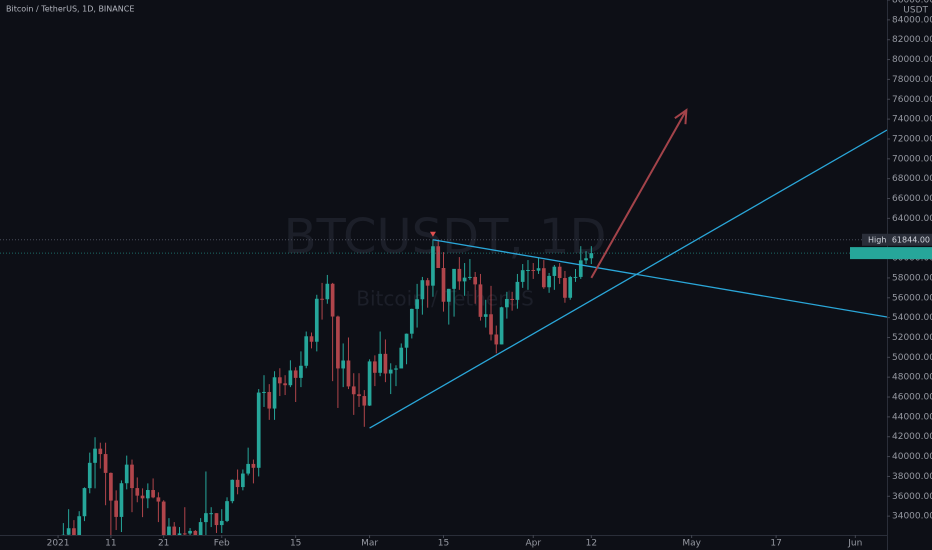 This screenshot has height=550, width=932. I want to click on y-tick-label: 42000.00, so click(912, 437).